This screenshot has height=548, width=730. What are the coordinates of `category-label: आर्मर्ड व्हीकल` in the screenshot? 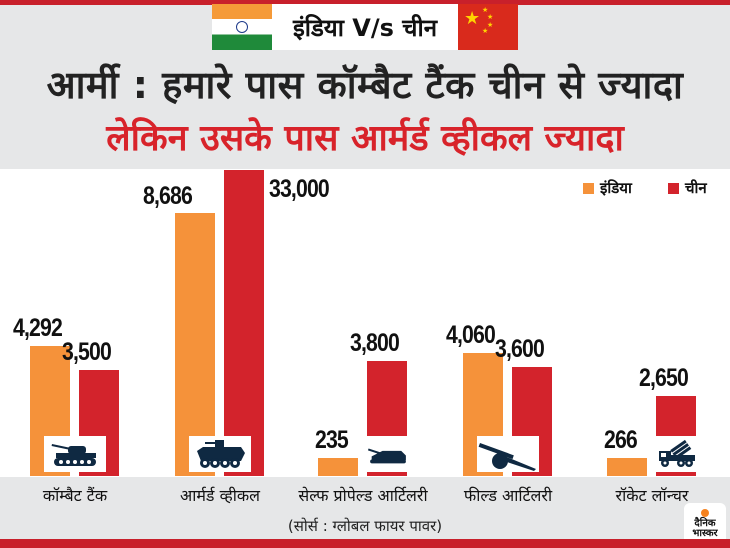 It's located at (220, 495).